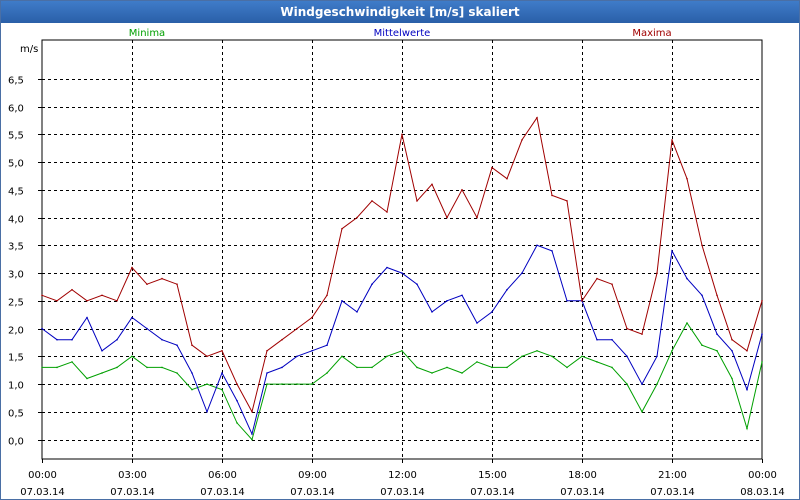 This screenshot has height=500, width=800. What do you see at coordinates (222, 475) in the screenshot?
I see `x-tick-time: 06:00` at bounding box center [222, 475].